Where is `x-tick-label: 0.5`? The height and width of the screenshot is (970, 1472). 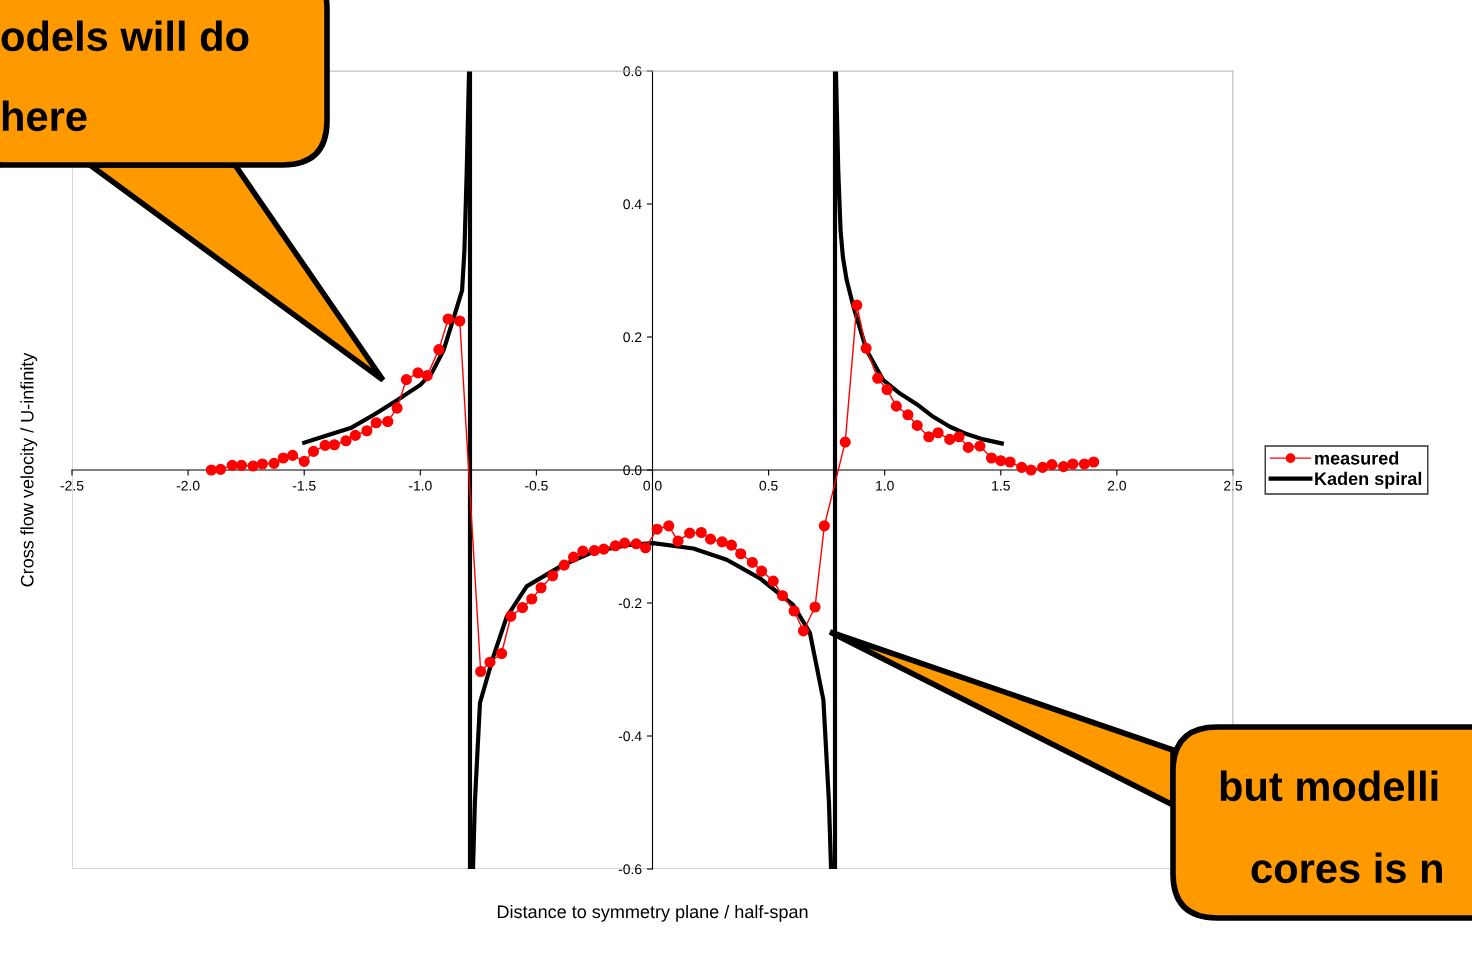 x-tick-label: 0.5 is located at coordinates (768, 485).